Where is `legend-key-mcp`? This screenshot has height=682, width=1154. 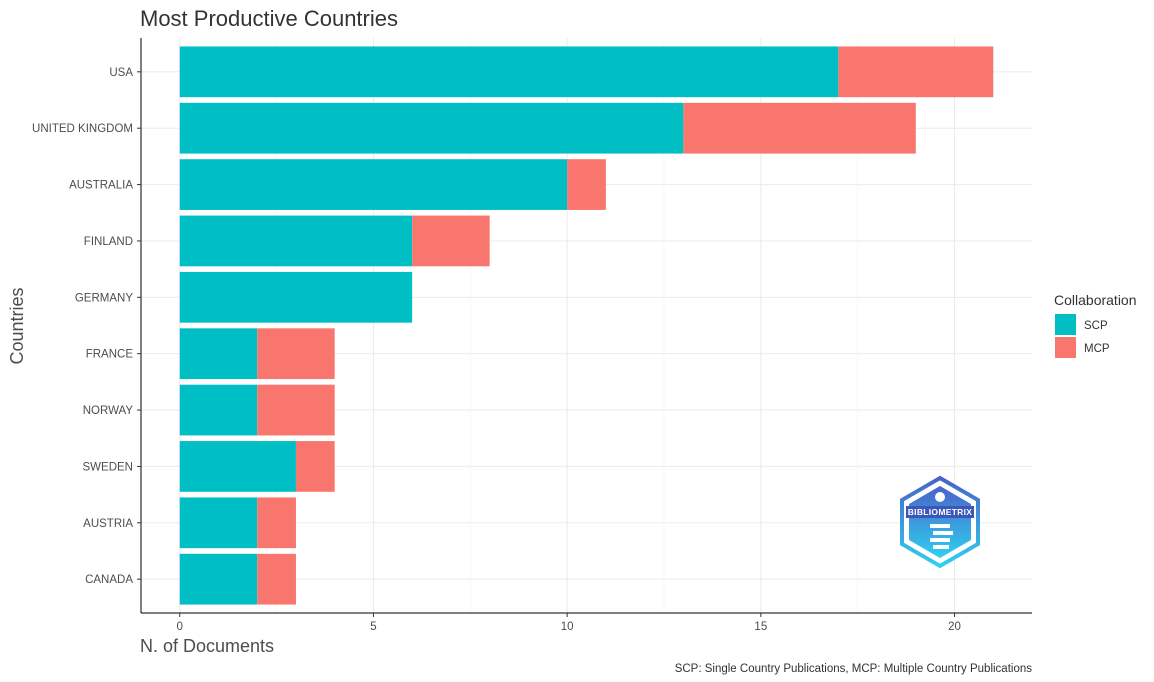 legend-key-mcp is located at coordinates (1065, 347).